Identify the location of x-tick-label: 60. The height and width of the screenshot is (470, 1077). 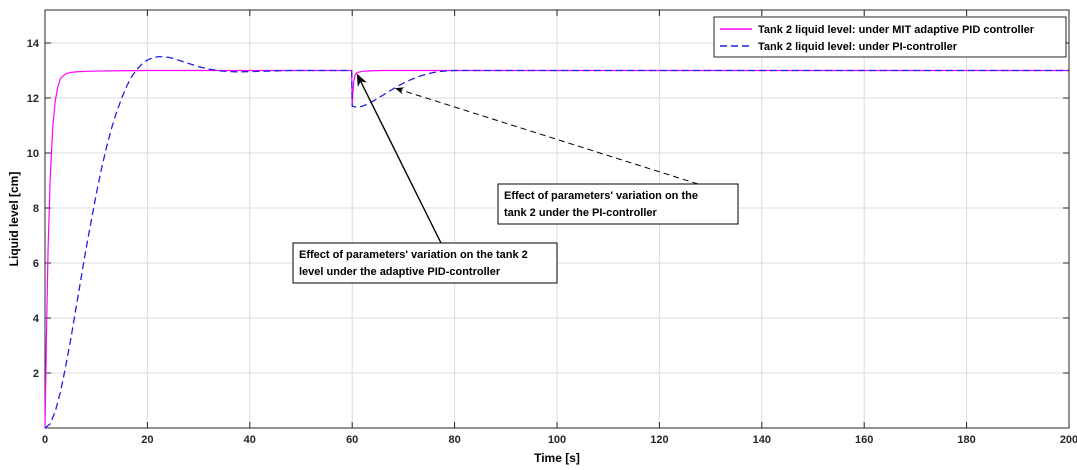
(352, 440).